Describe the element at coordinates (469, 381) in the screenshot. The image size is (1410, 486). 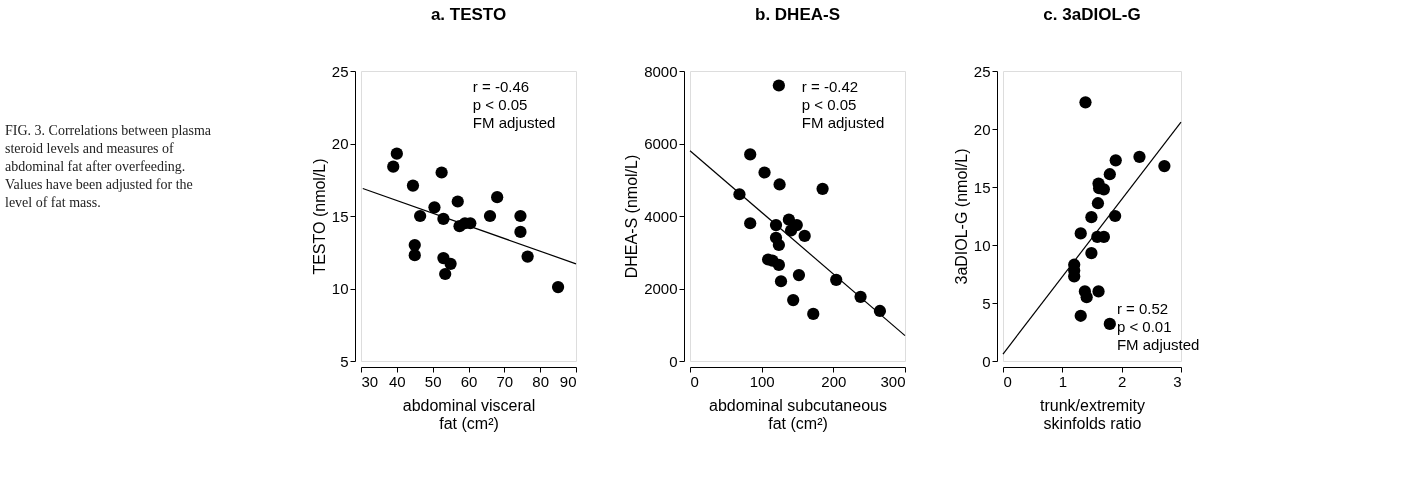
I see `x-tick-label: 60` at that location.